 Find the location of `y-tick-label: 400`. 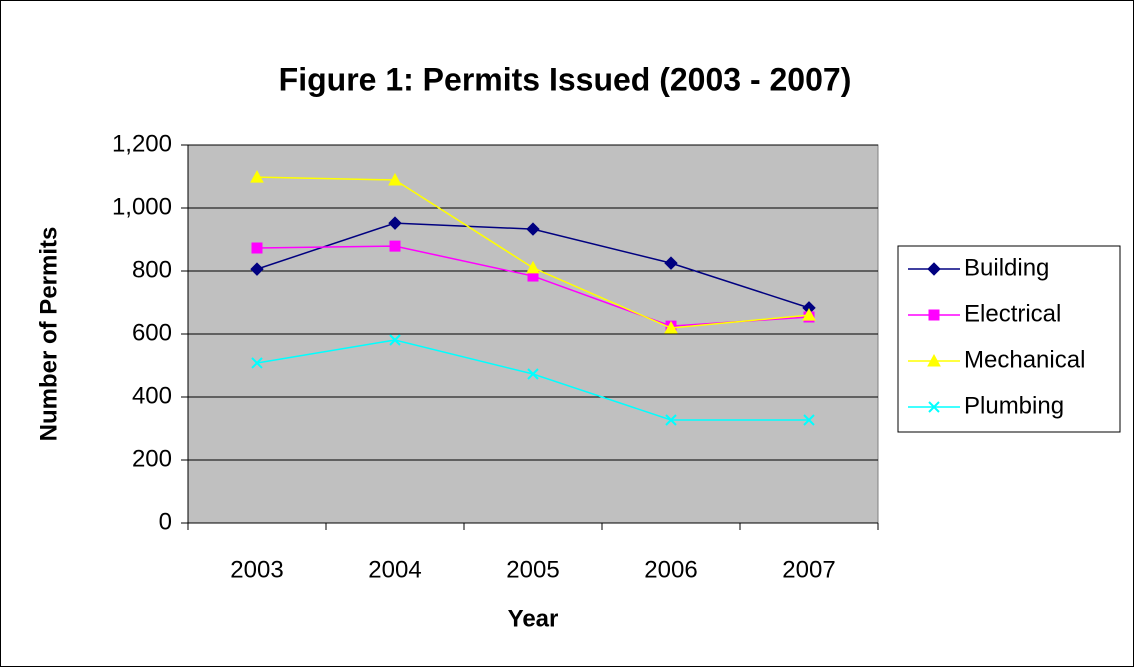

y-tick-label: 400 is located at coordinates (152, 395).